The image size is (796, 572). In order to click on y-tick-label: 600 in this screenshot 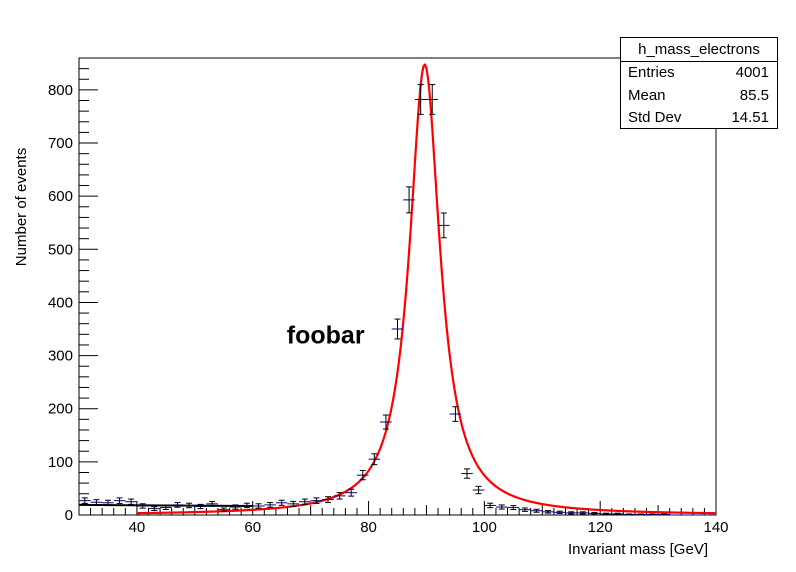, I will do `click(60, 196)`.